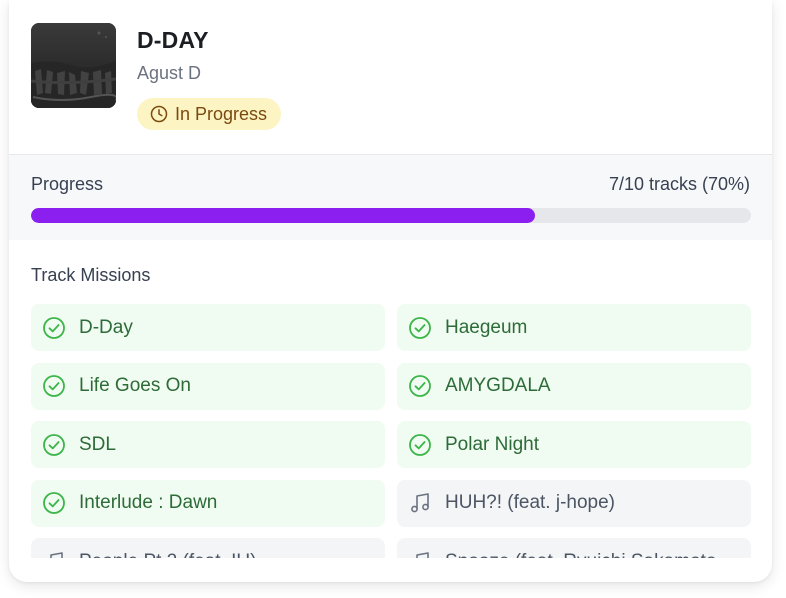 This screenshot has height=598, width=786. I want to click on progress-bar, so click(391, 215).